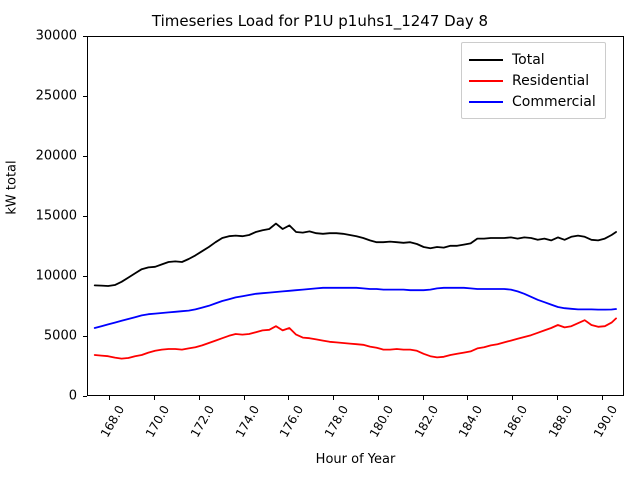 The height and width of the screenshot is (480, 640). I want to click on legend-label-total: Total, so click(528, 59).